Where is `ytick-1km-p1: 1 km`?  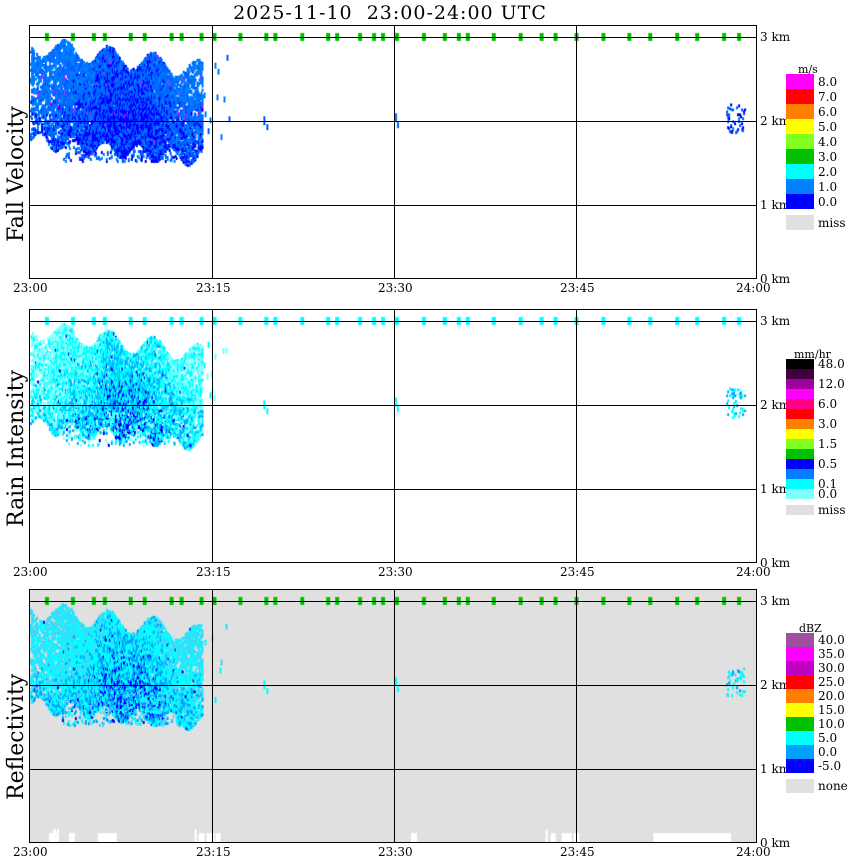 ytick-1km-p1: 1 km is located at coordinates (775, 205).